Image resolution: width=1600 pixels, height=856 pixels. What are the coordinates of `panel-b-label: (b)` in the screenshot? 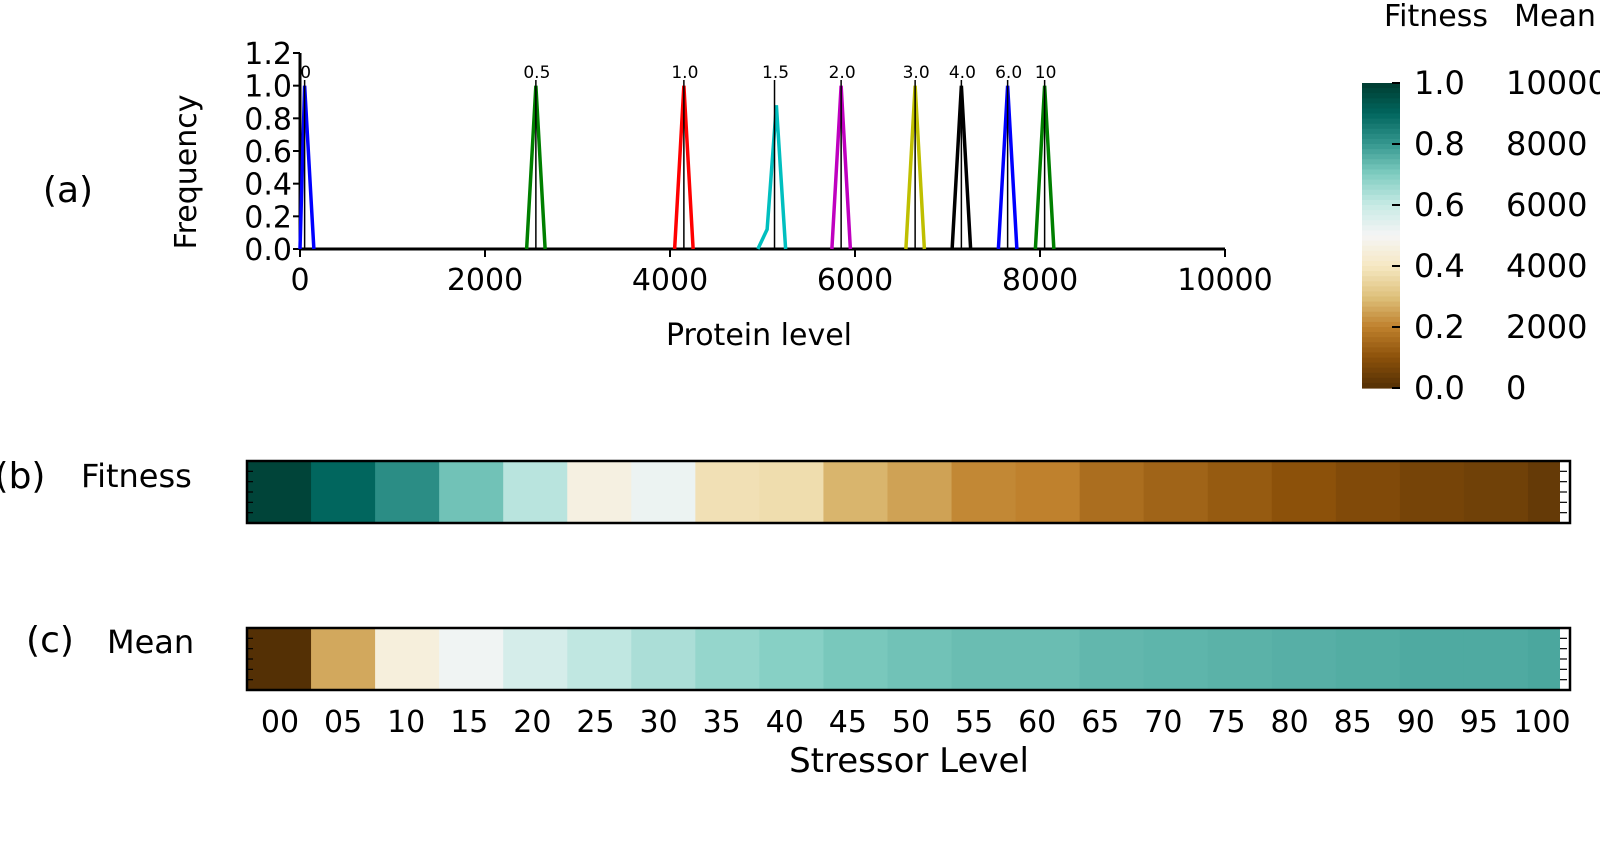 It's located at (22, 476).